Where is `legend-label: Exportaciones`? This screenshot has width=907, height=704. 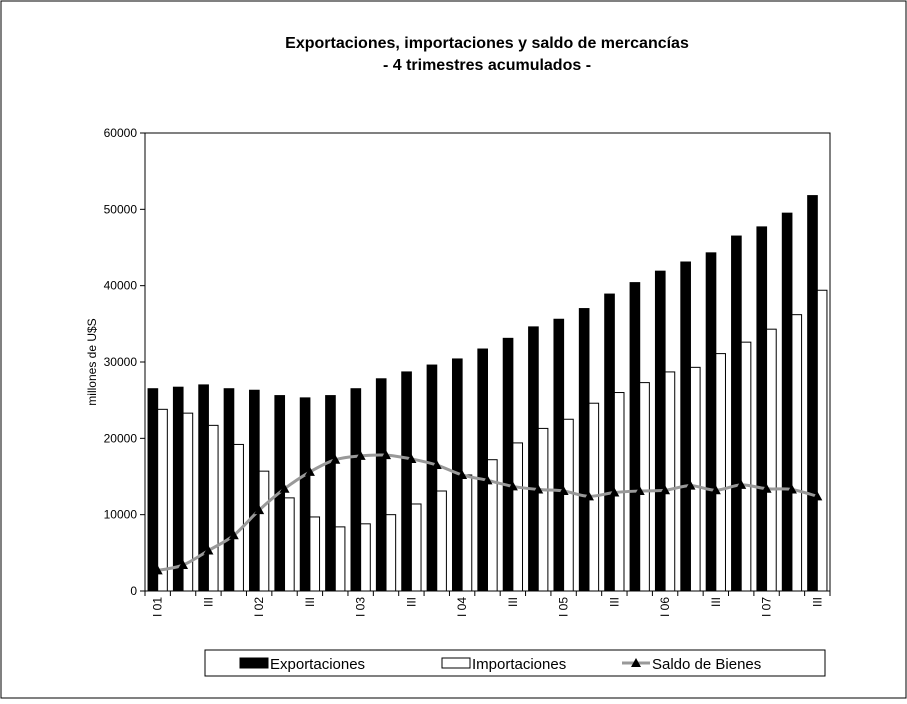 legend-label: Exportaciones is located at coordinates (317, 664).